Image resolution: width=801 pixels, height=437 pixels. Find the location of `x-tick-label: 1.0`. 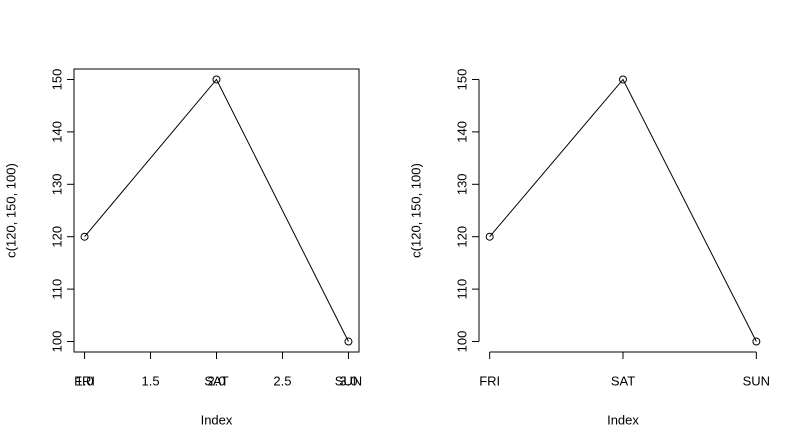

x-tick-label: 1.0 is located at coordinates (85, 380).